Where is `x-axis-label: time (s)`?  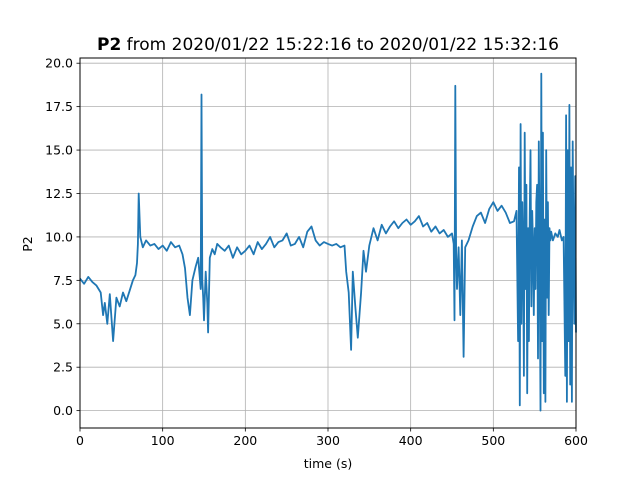 x-axis-label: time (s) is located at coordinates (328, 463).